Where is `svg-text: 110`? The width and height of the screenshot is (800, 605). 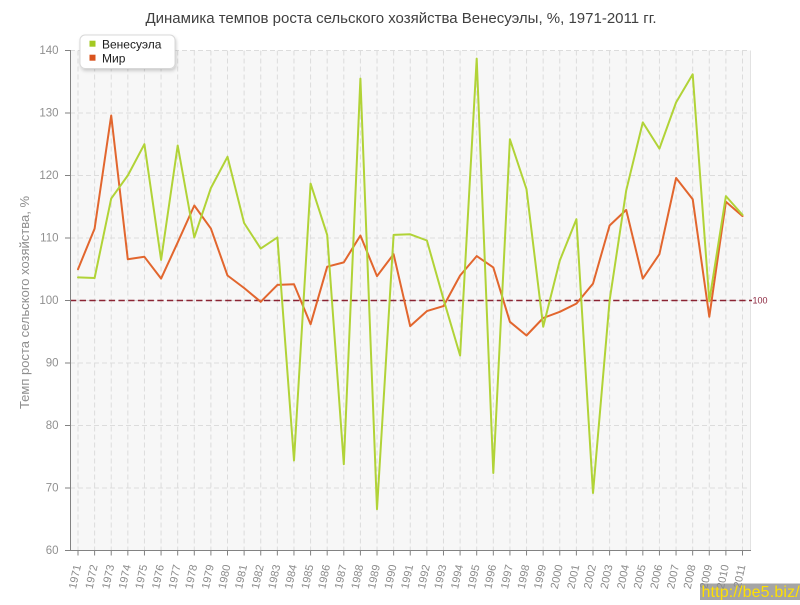
svg-text: 110 is located at coordinates (49, 239).